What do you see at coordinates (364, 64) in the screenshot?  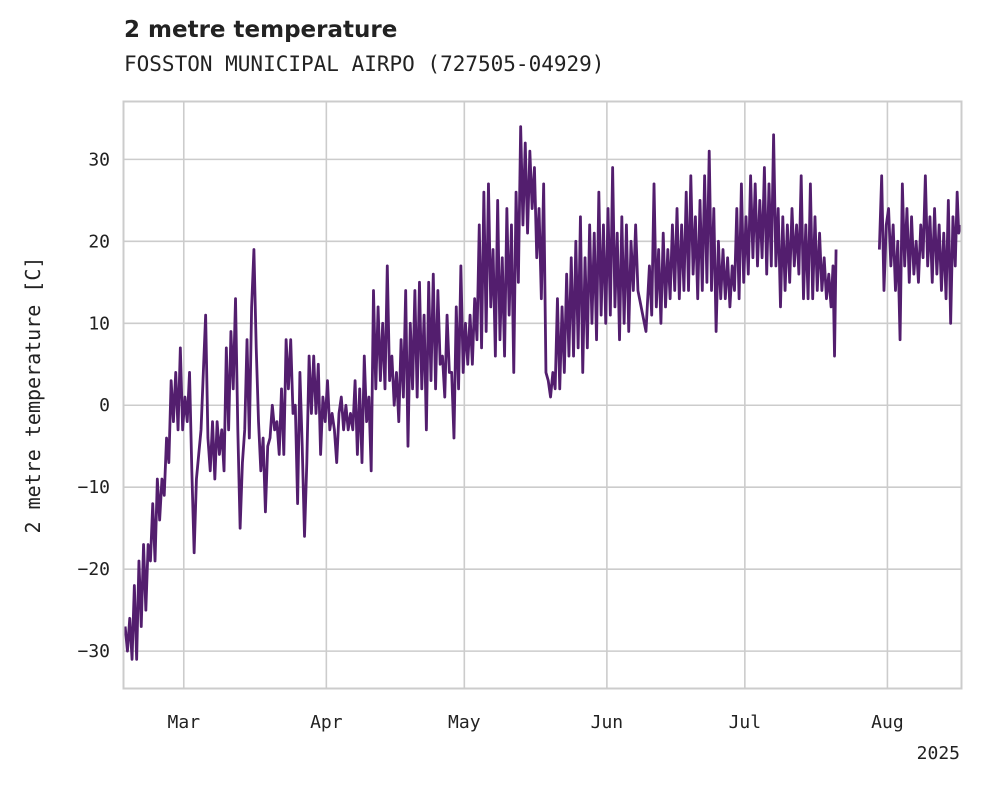 I see `chart-subtitle: FOSSTON MUNICIPAL AIRPO (727505-04929)` at bounding box center [364, 64].